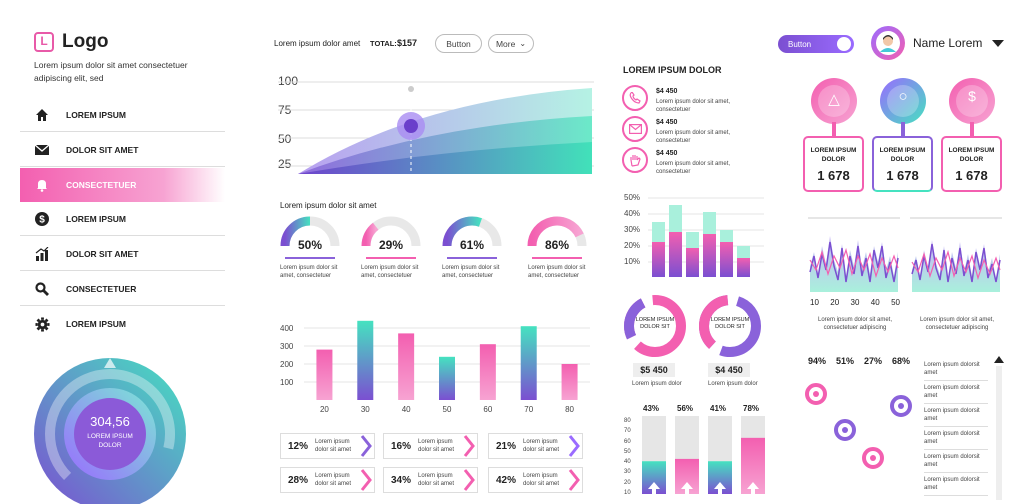 This screenshot has height=504, width=1024. I want to click on percent-chip: 21% Lorem ipsum dolor sit amet, so click(535, 446).